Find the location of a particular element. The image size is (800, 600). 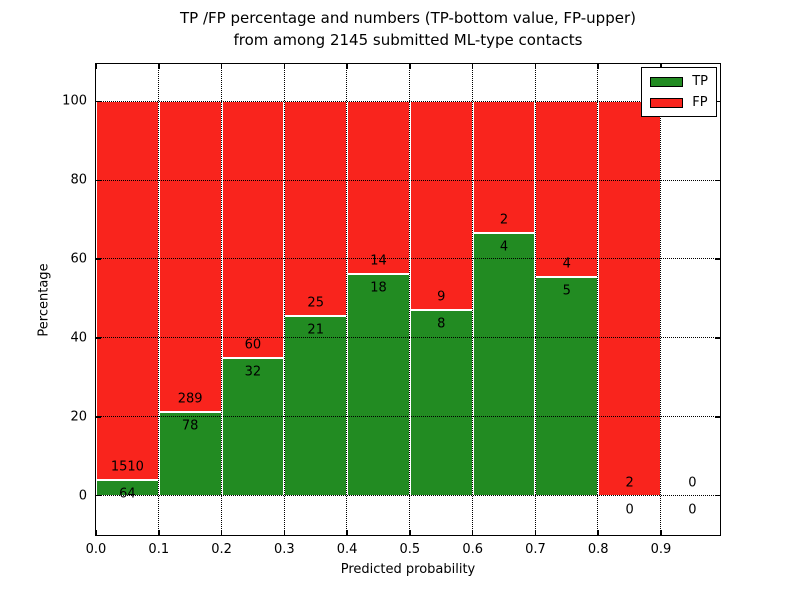

x-tick-label: 0.1 is located at coordinates (159, 549).